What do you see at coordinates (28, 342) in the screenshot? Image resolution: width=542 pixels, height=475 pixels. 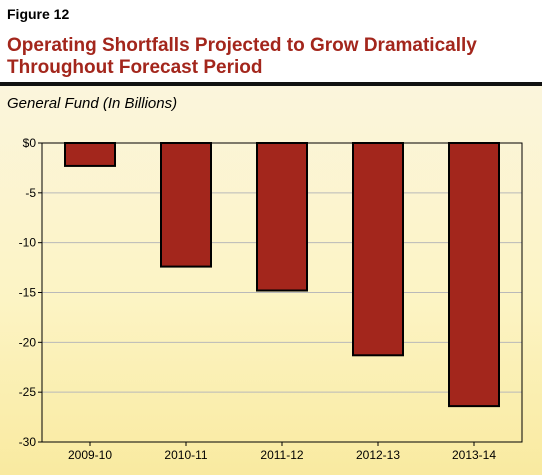 I see `y-tick-label: -20` at bounding box center [28, 342].